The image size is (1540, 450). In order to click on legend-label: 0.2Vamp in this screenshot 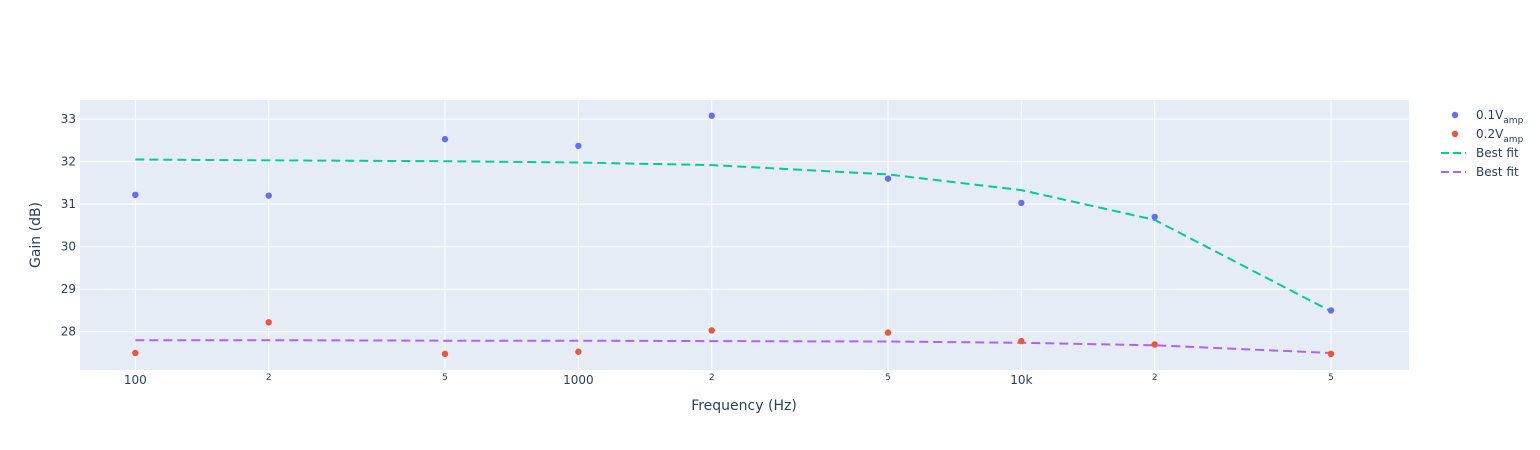, I will do `click(1500, 136)`.